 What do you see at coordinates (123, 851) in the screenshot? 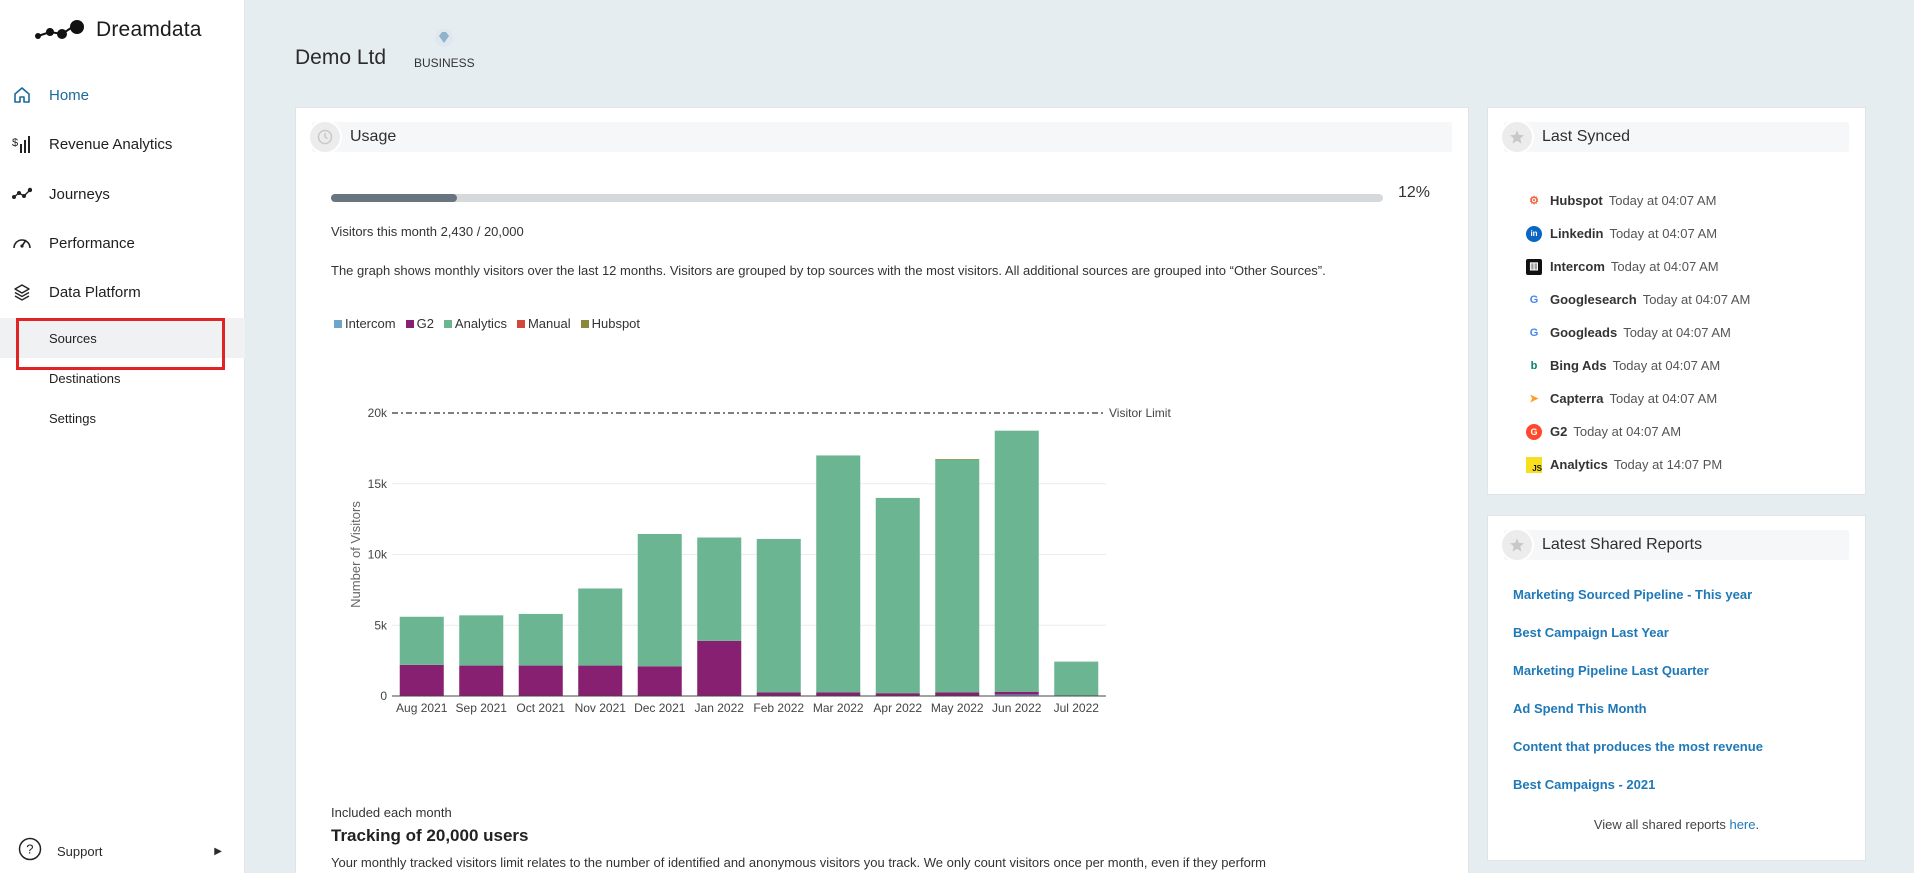
I see `support-button: ? Support ▶` at bounding box center [123, 851].